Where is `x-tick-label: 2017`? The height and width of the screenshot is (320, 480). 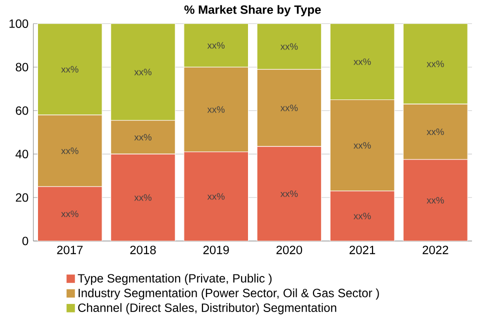
x-tick-label: 2017 is located at coordinates (70, 250).